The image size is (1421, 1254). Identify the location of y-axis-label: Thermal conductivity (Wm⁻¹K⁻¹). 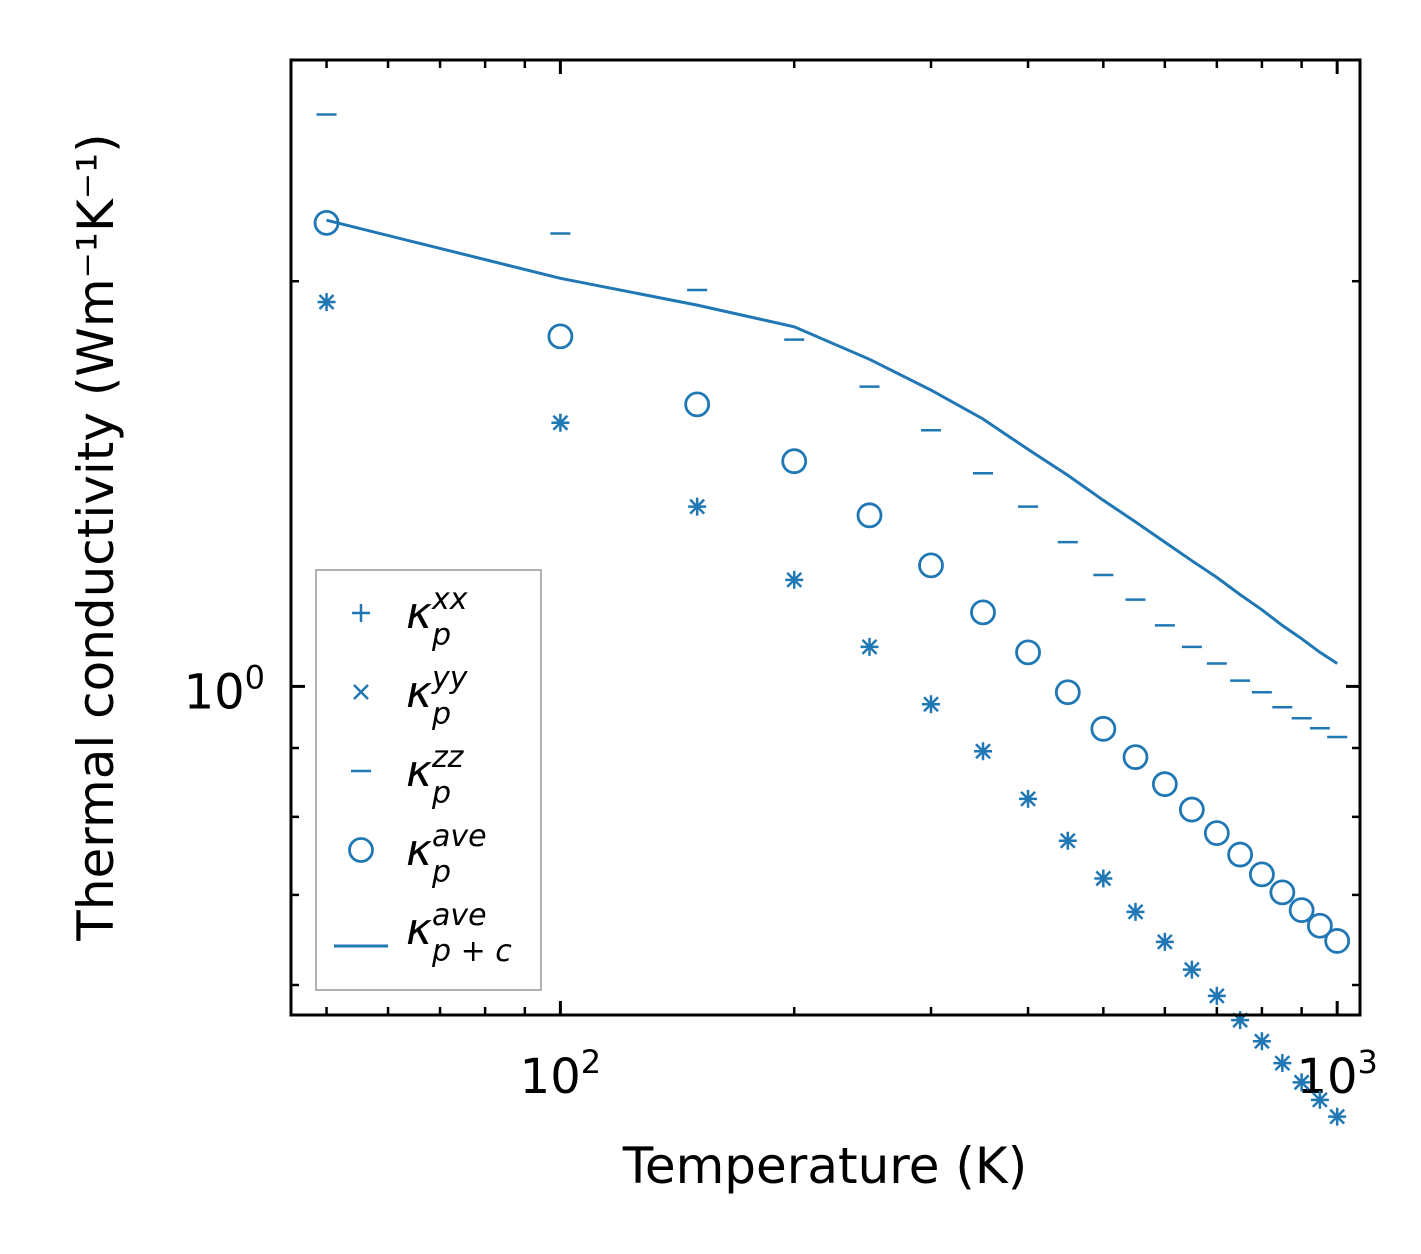
(96, 537).